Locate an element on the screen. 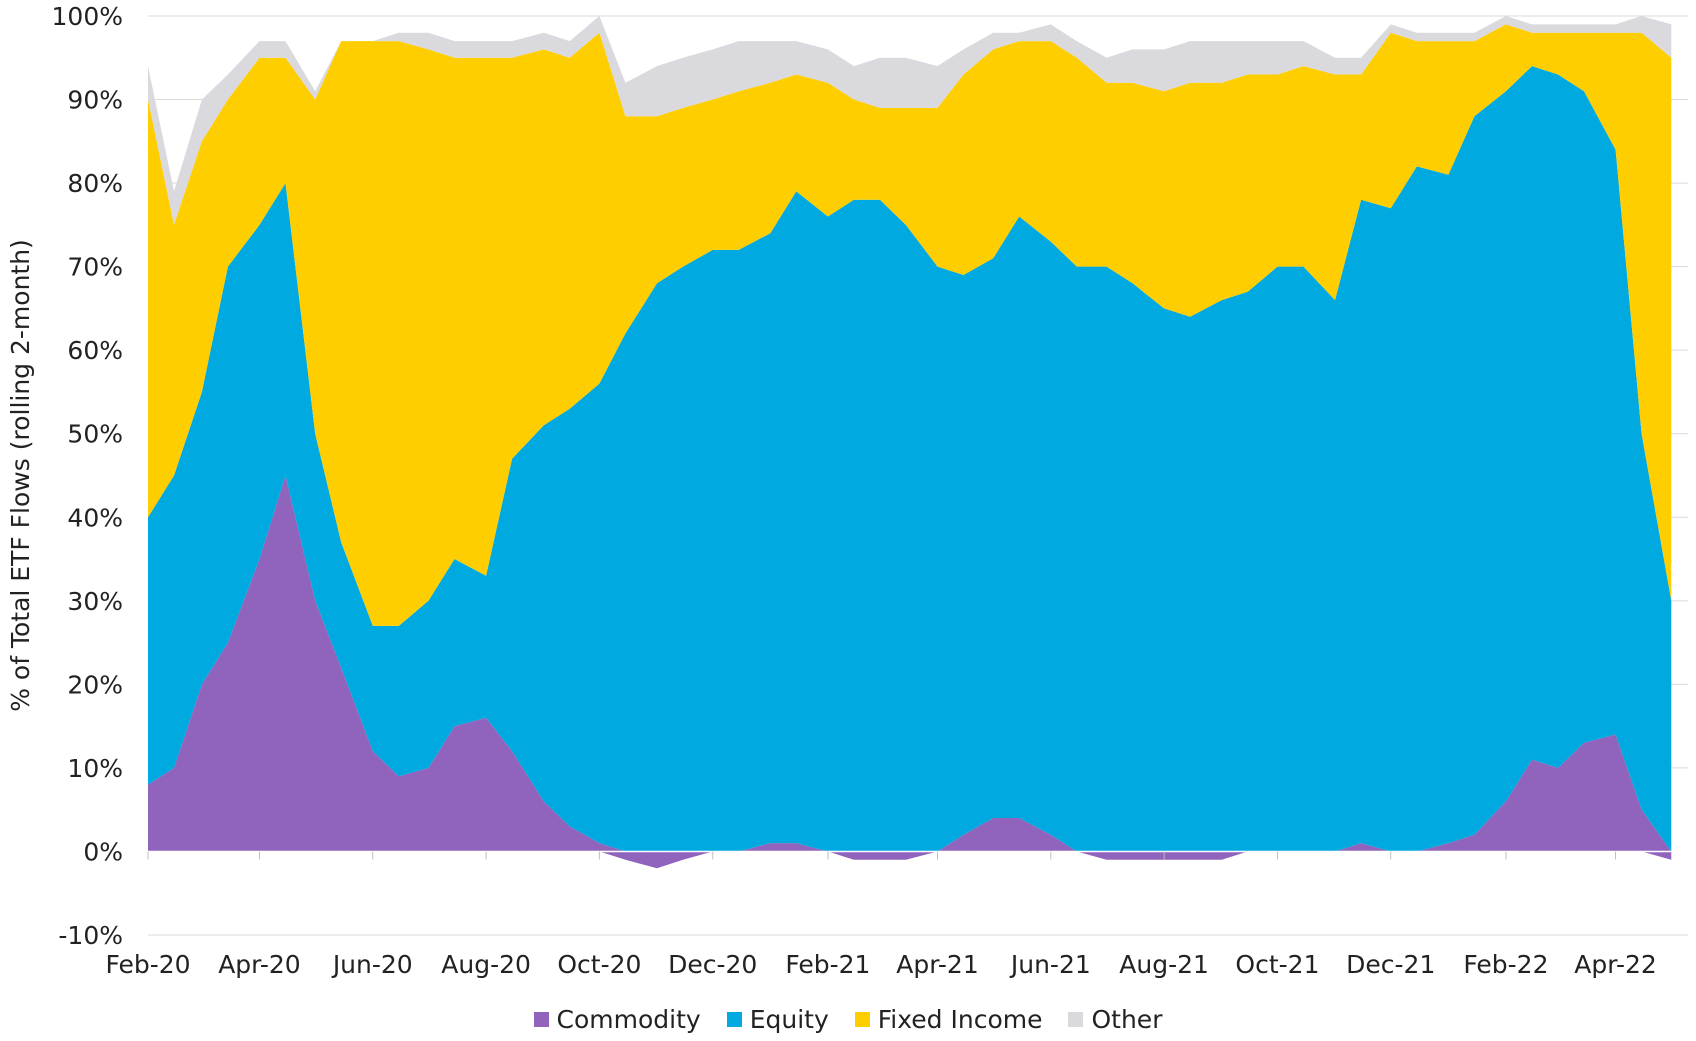 This screenshot has height=1041, width=1696. x-tick-label: Dec-21 is located at coordinates (1390, 964).